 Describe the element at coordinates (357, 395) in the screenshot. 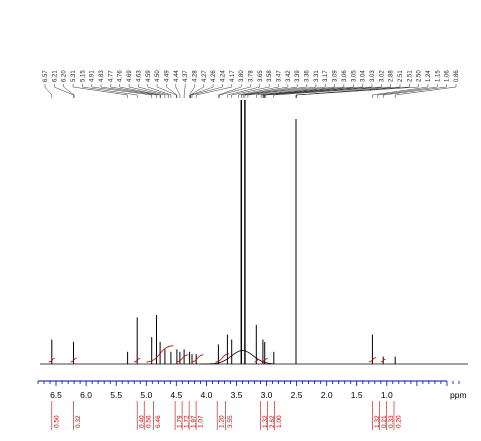

I see `x-axis-tick-label: 1.5` at that location.